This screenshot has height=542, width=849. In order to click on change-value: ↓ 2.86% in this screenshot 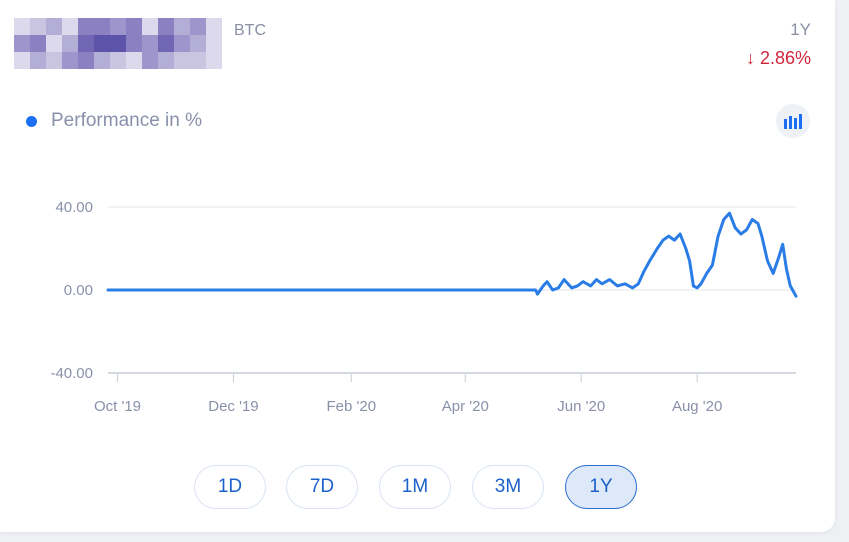, I will do `click(778, 58)`.